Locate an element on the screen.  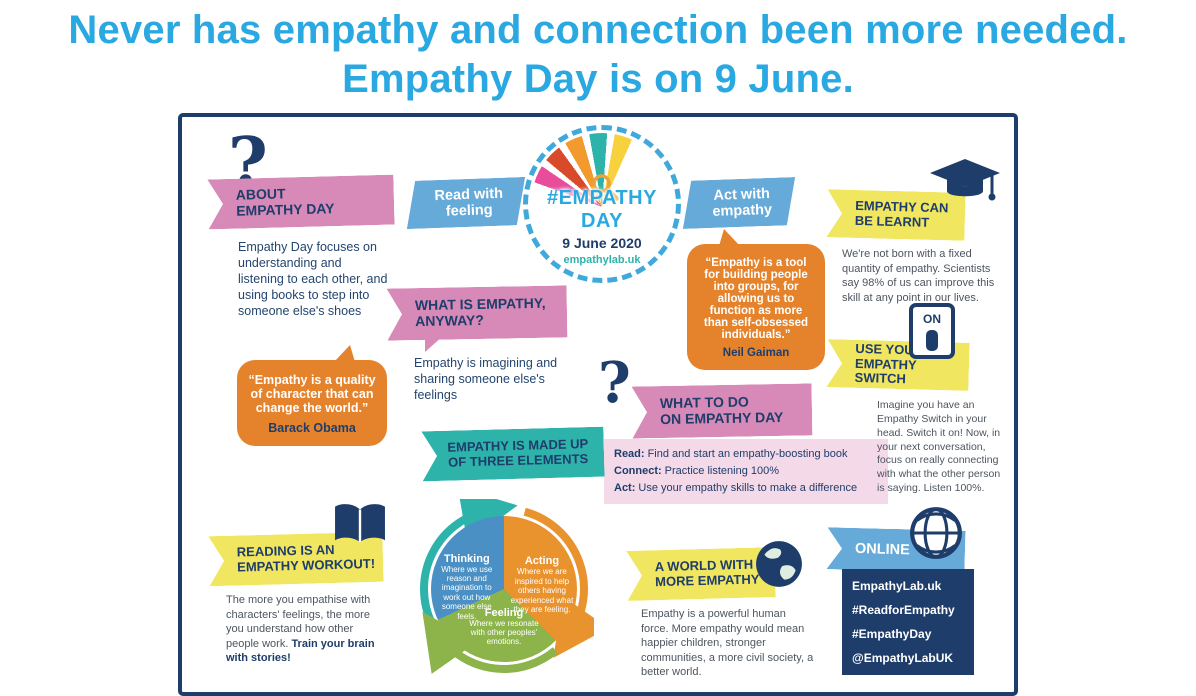
workout-body-bold: Train your brain with stories! is located at coordinates (300, 651).